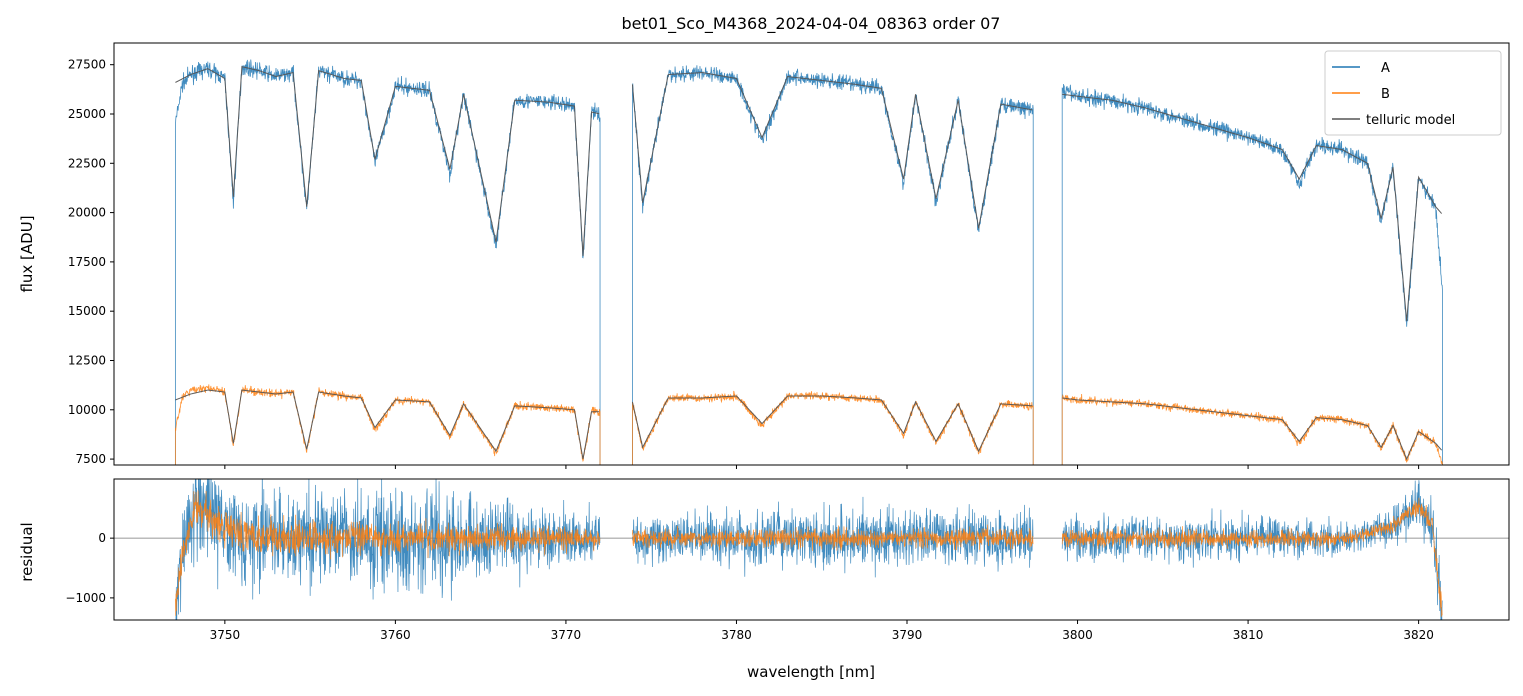 This screenshot has width=1523, height=696. What do you see at coordinates (907, 635) in the screenshot?
I see `residual-x-tick-label-4: 3790` at bounding box center [907, 635].